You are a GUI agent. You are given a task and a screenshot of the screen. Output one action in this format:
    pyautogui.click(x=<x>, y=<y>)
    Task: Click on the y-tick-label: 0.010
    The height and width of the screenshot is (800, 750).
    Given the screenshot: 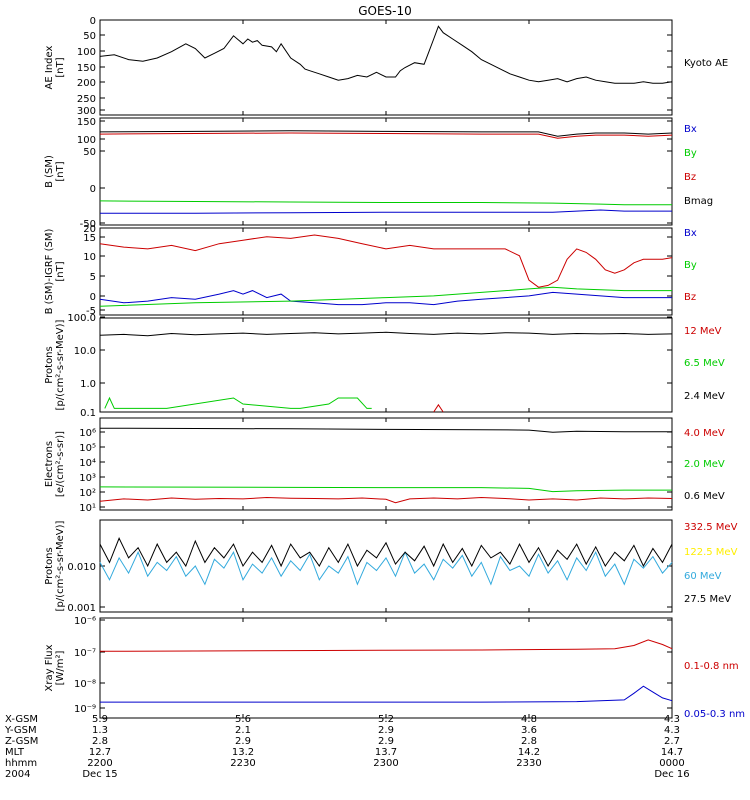 What is the action you would take?
    pyautogui.click(x=81, y=567)
    